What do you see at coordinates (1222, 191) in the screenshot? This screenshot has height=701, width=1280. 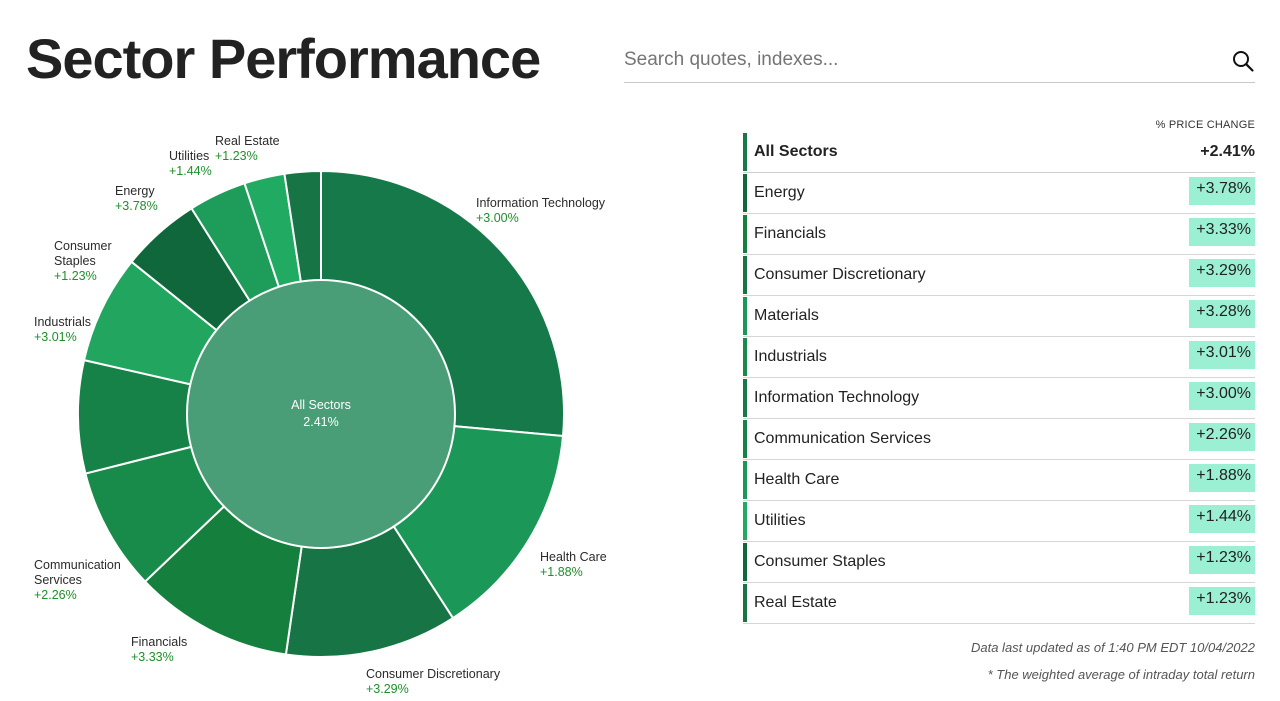 I see `row-value: +3.78%` at bounding box center [1222, 191].